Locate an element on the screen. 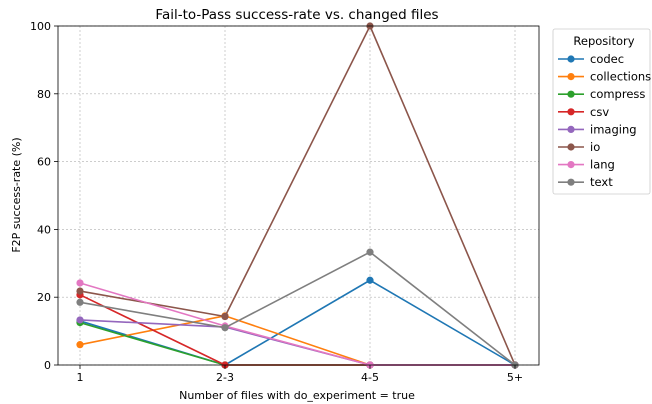 The image size is (652, 404). legend-title: Repository is located at coordinates (603, 41).